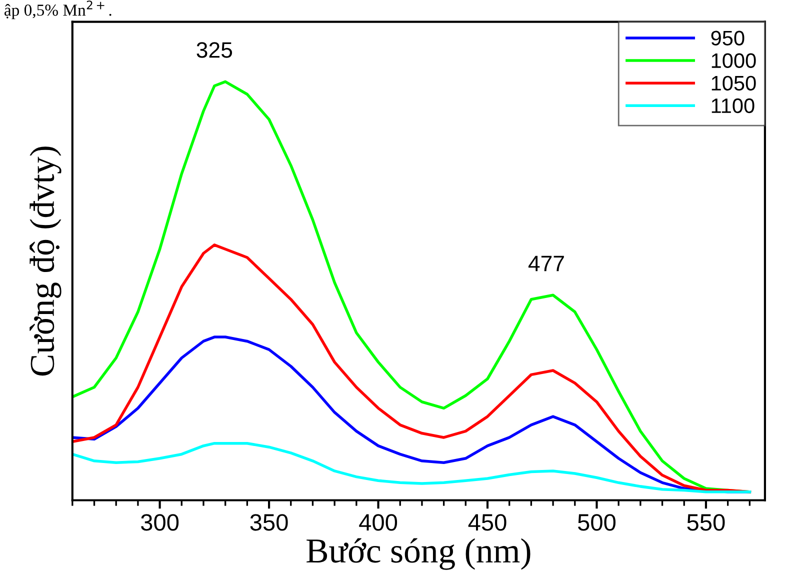 The image size is (787, 575). Describe the element at coordinates (733, 106) in the screenshot. I see `legend-label: 1100` at that location.